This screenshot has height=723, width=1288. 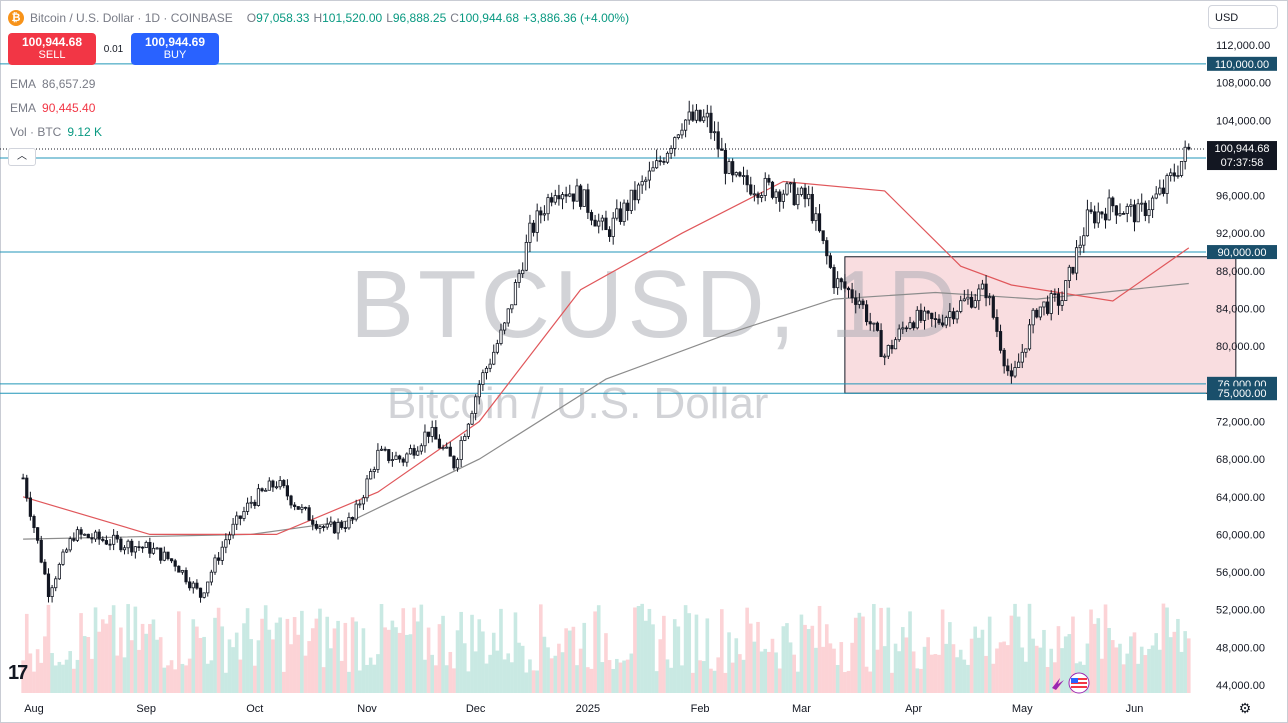 I want to click on gear-icon: ⚙, so click(x=1245, y=708).